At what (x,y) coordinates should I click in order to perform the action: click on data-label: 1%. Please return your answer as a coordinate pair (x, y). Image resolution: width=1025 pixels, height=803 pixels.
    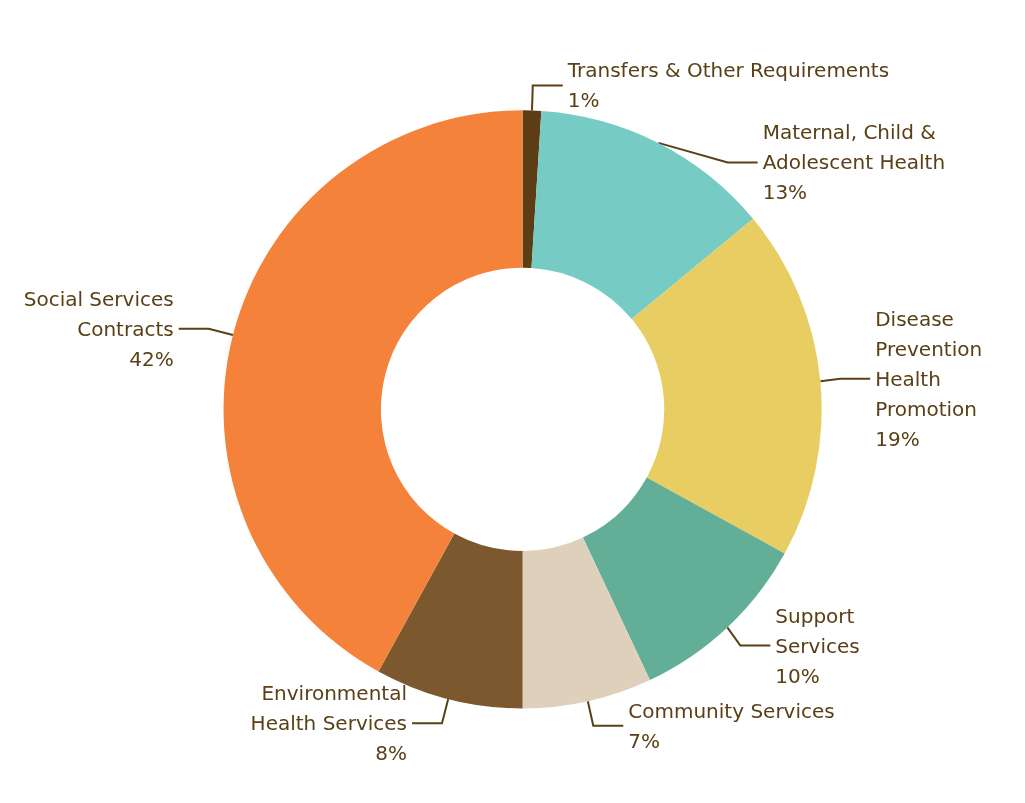
    Looking at the image, I should click on (583, 100).